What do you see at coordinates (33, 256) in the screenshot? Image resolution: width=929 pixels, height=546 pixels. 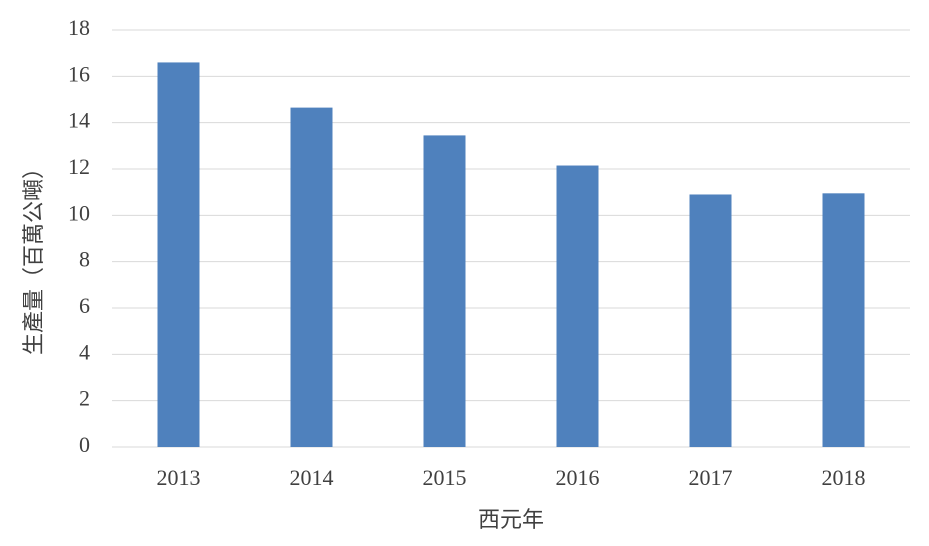 I see `y-axis-label: 生產量（百萬公噸）` at bounding box center [33, 256].